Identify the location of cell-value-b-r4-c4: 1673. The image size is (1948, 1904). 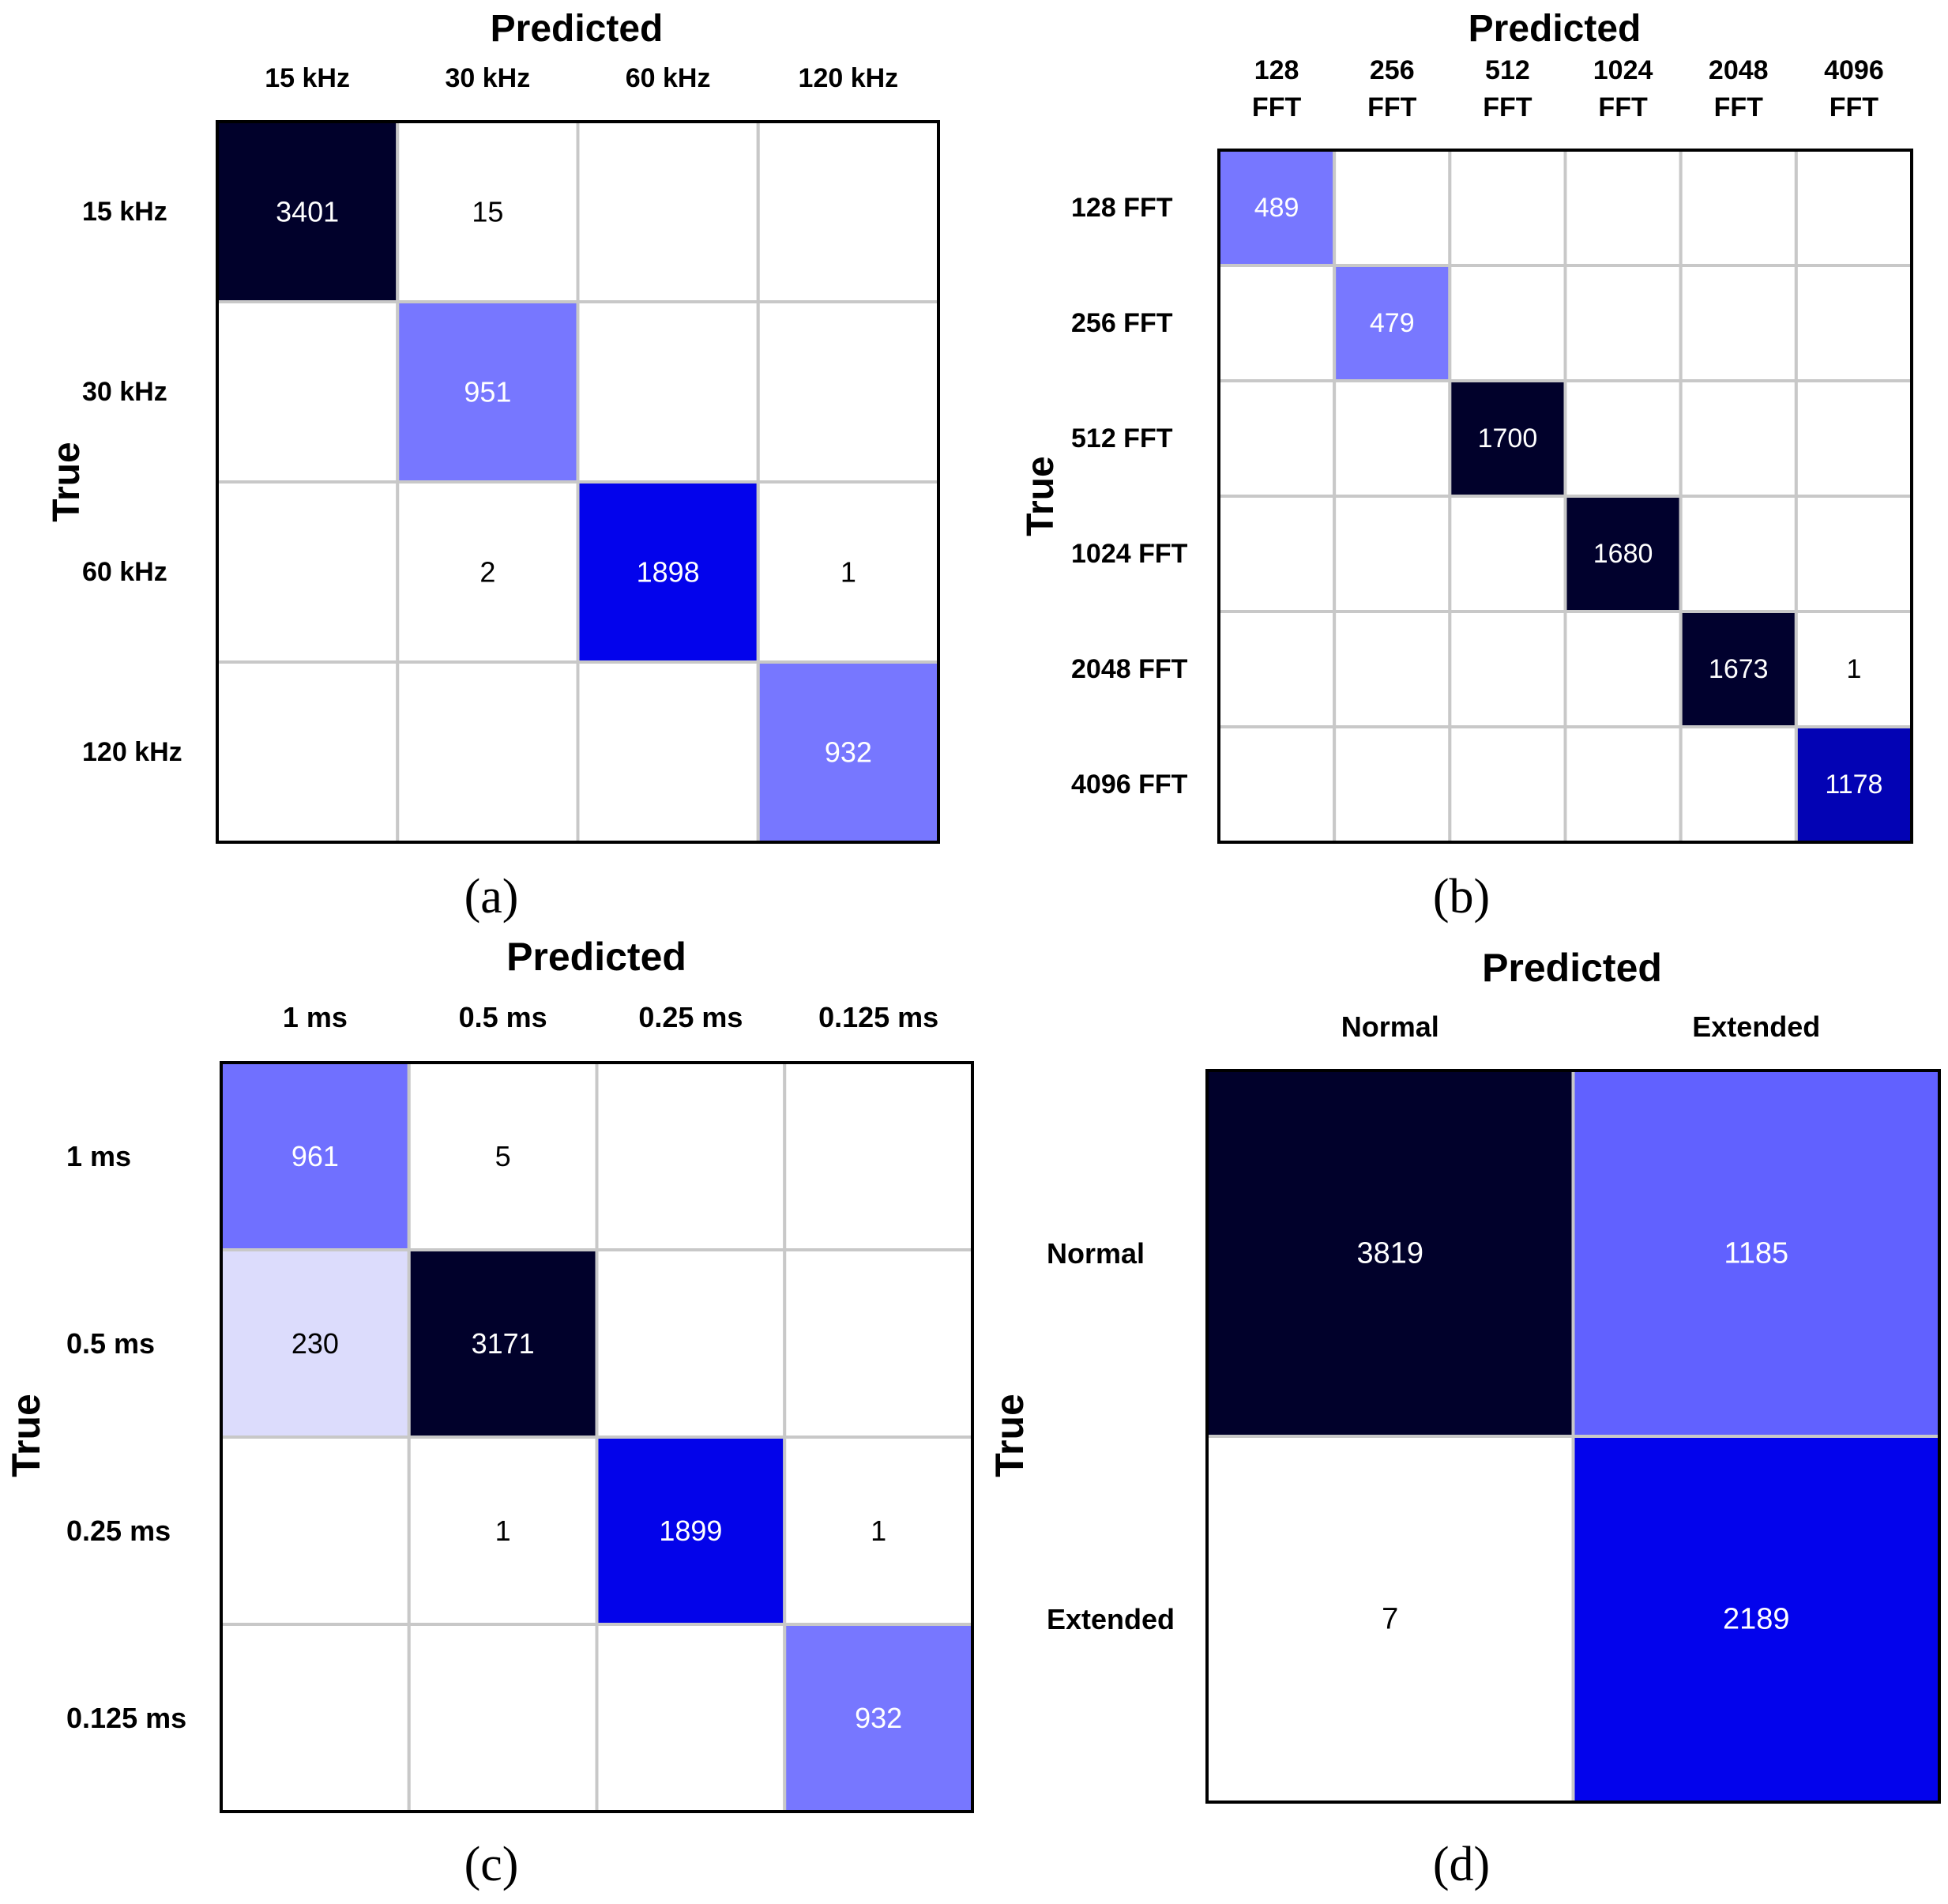
(1739, 669).